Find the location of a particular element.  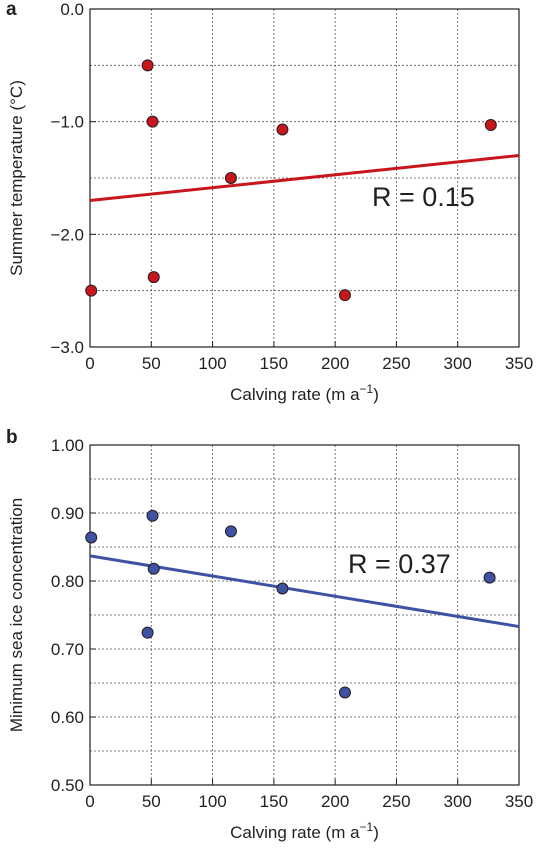

y-tick-label: −2.0 is located at coordinates (67, 234).